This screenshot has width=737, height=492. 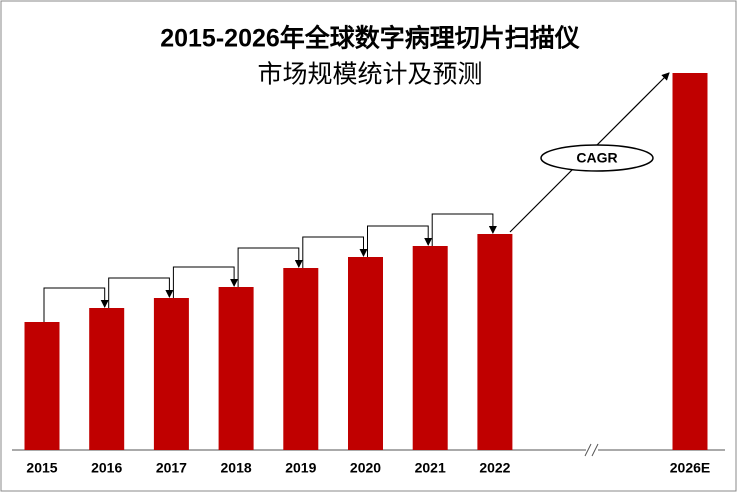 I want to click on x-tick-label: 2021, so click(x=430, y=468).